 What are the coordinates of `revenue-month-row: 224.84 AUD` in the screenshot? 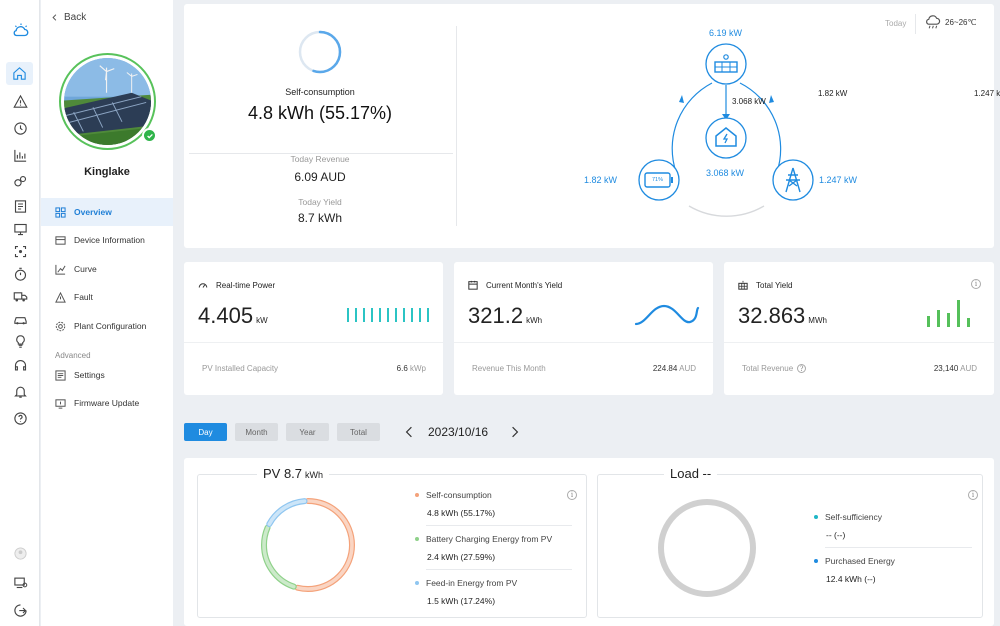 It's located at (674, 368).